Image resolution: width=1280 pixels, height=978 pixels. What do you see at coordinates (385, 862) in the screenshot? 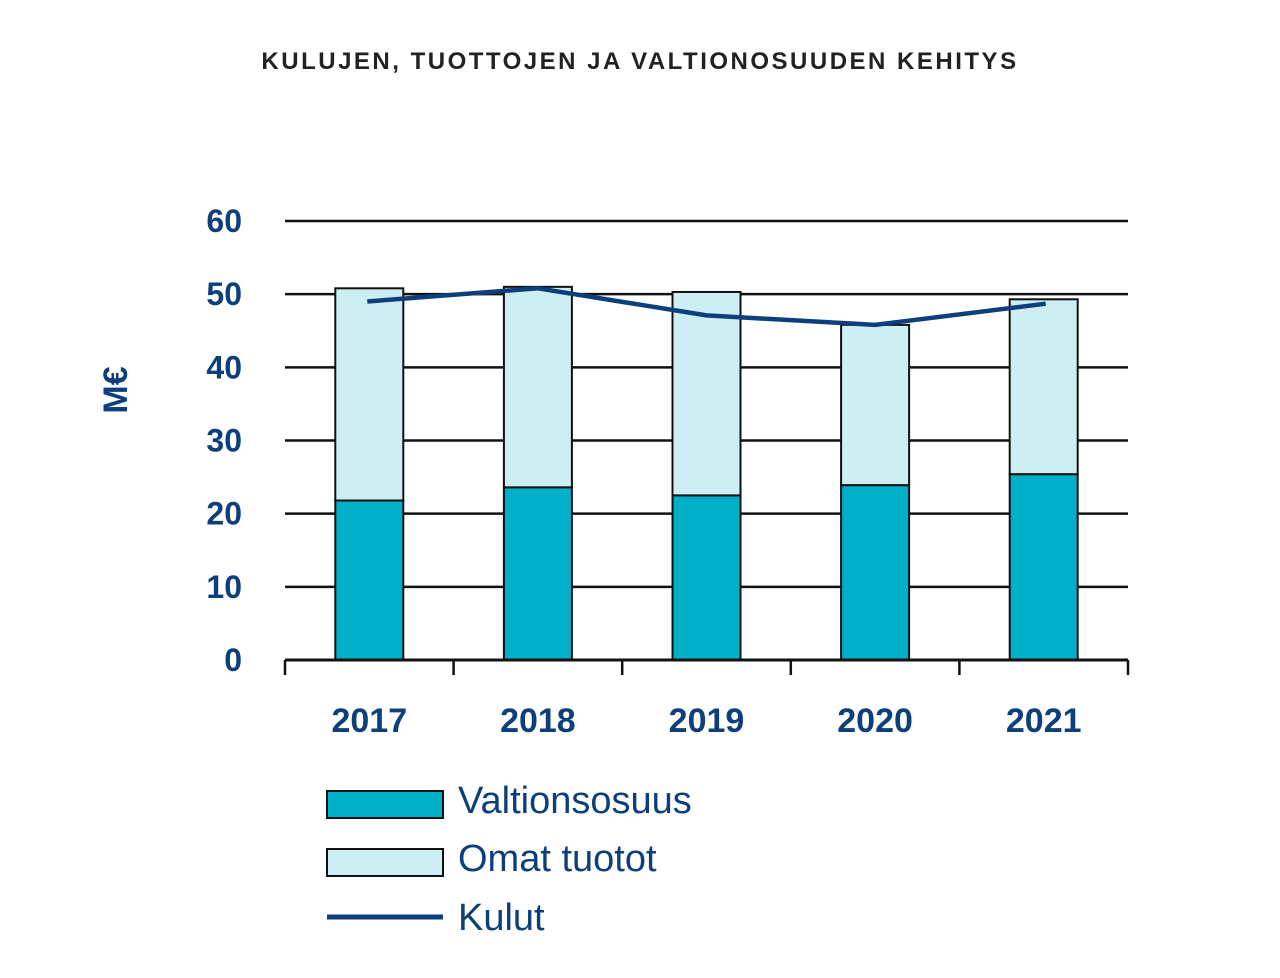
I see `legend-swatch-omat-tuotot` at bounding box center [385, 862].